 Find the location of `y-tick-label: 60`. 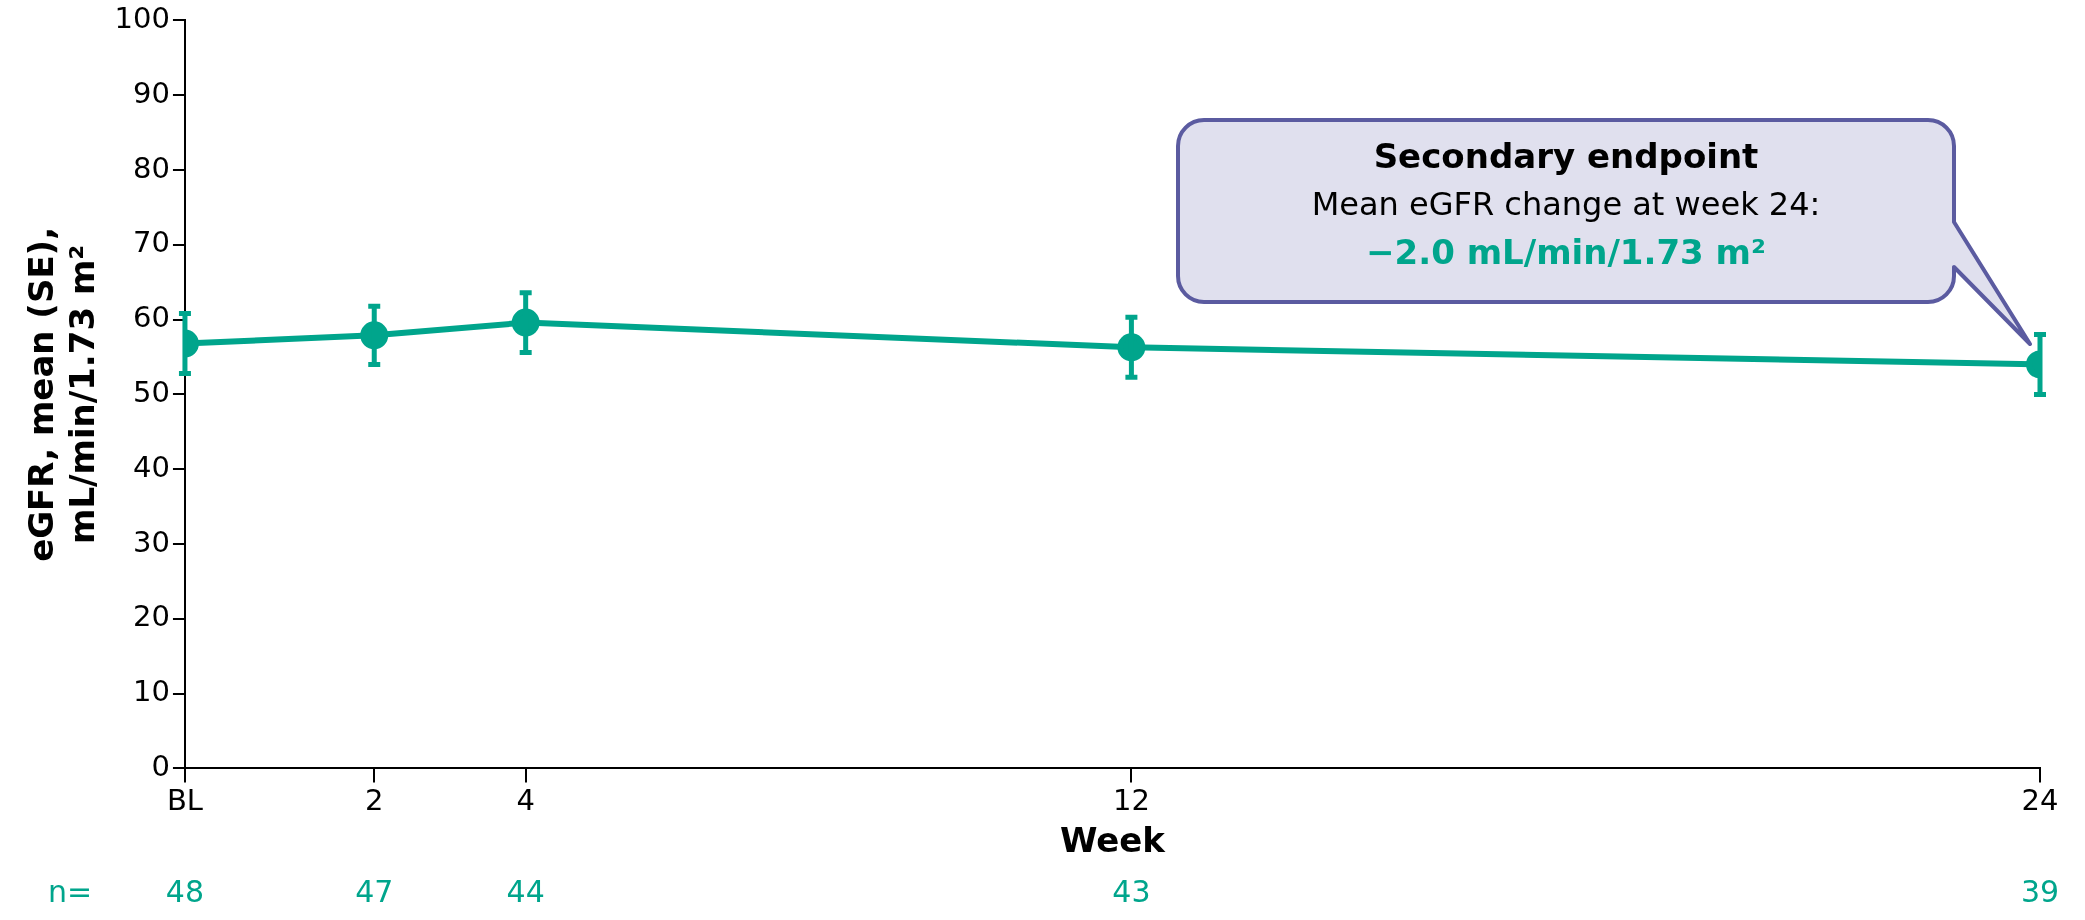

y-tick-label: 60 is located at coordinates (151, 317).